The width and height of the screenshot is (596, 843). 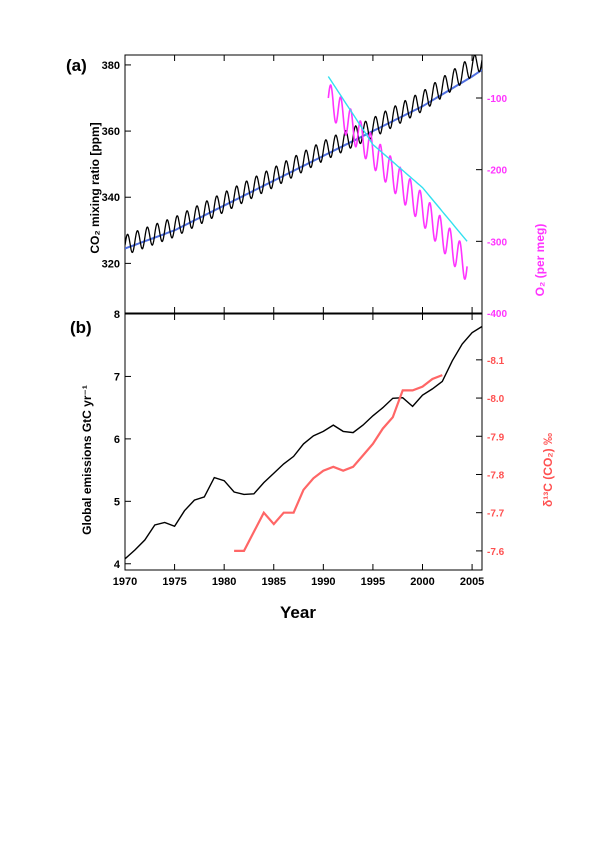 I want to click on y2-tick-label: -100, so click(x=497, y=99).